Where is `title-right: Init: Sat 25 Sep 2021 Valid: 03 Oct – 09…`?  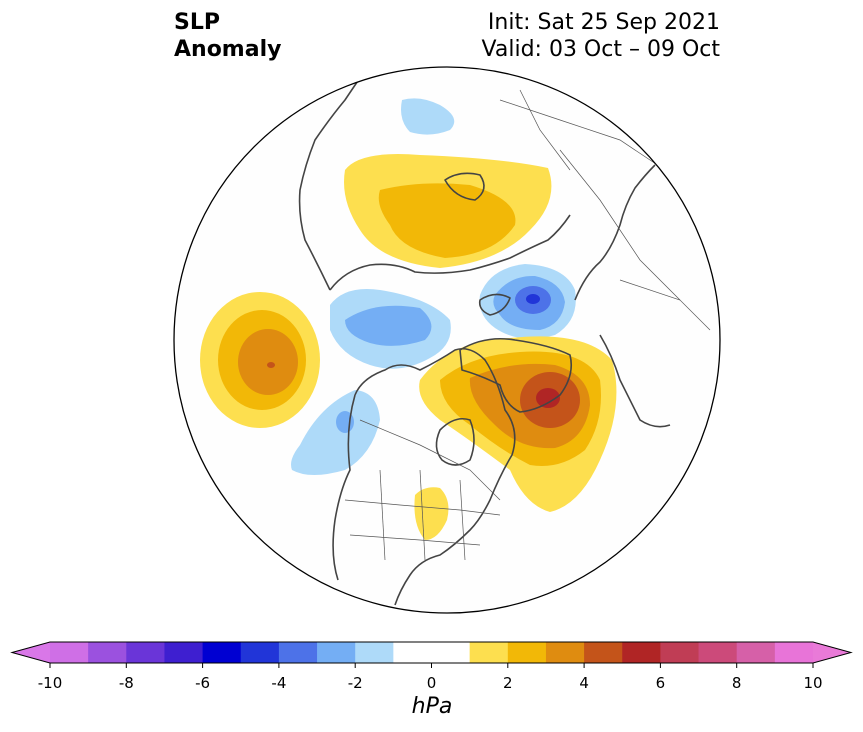 title-right: Init: Sat 25 Sep 2021 Valid: 03 Oct – 09… is located at coordinates (601, 36).